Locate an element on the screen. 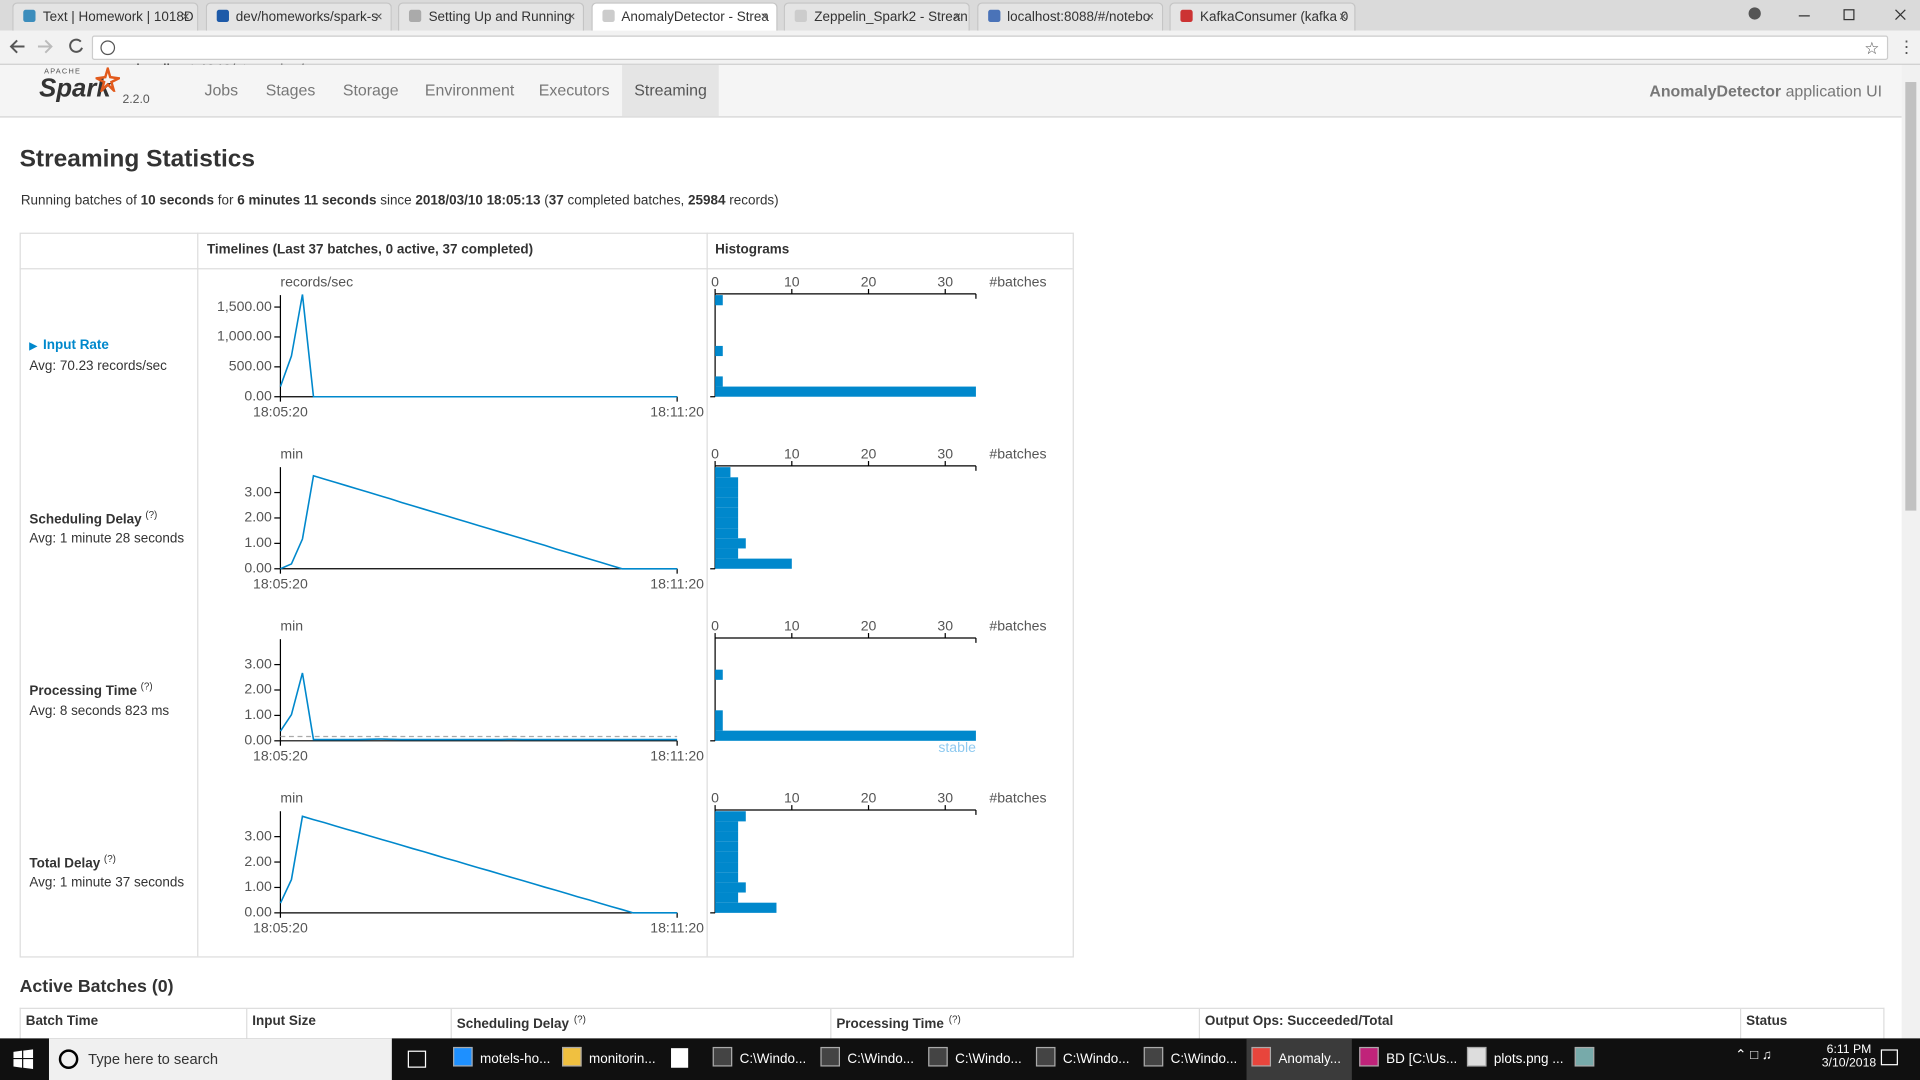 Image resolution: width=1920 pixels, height=1080 pixels. tab: dev/homeworks/spark-s × is located at coordinates (298, 17).